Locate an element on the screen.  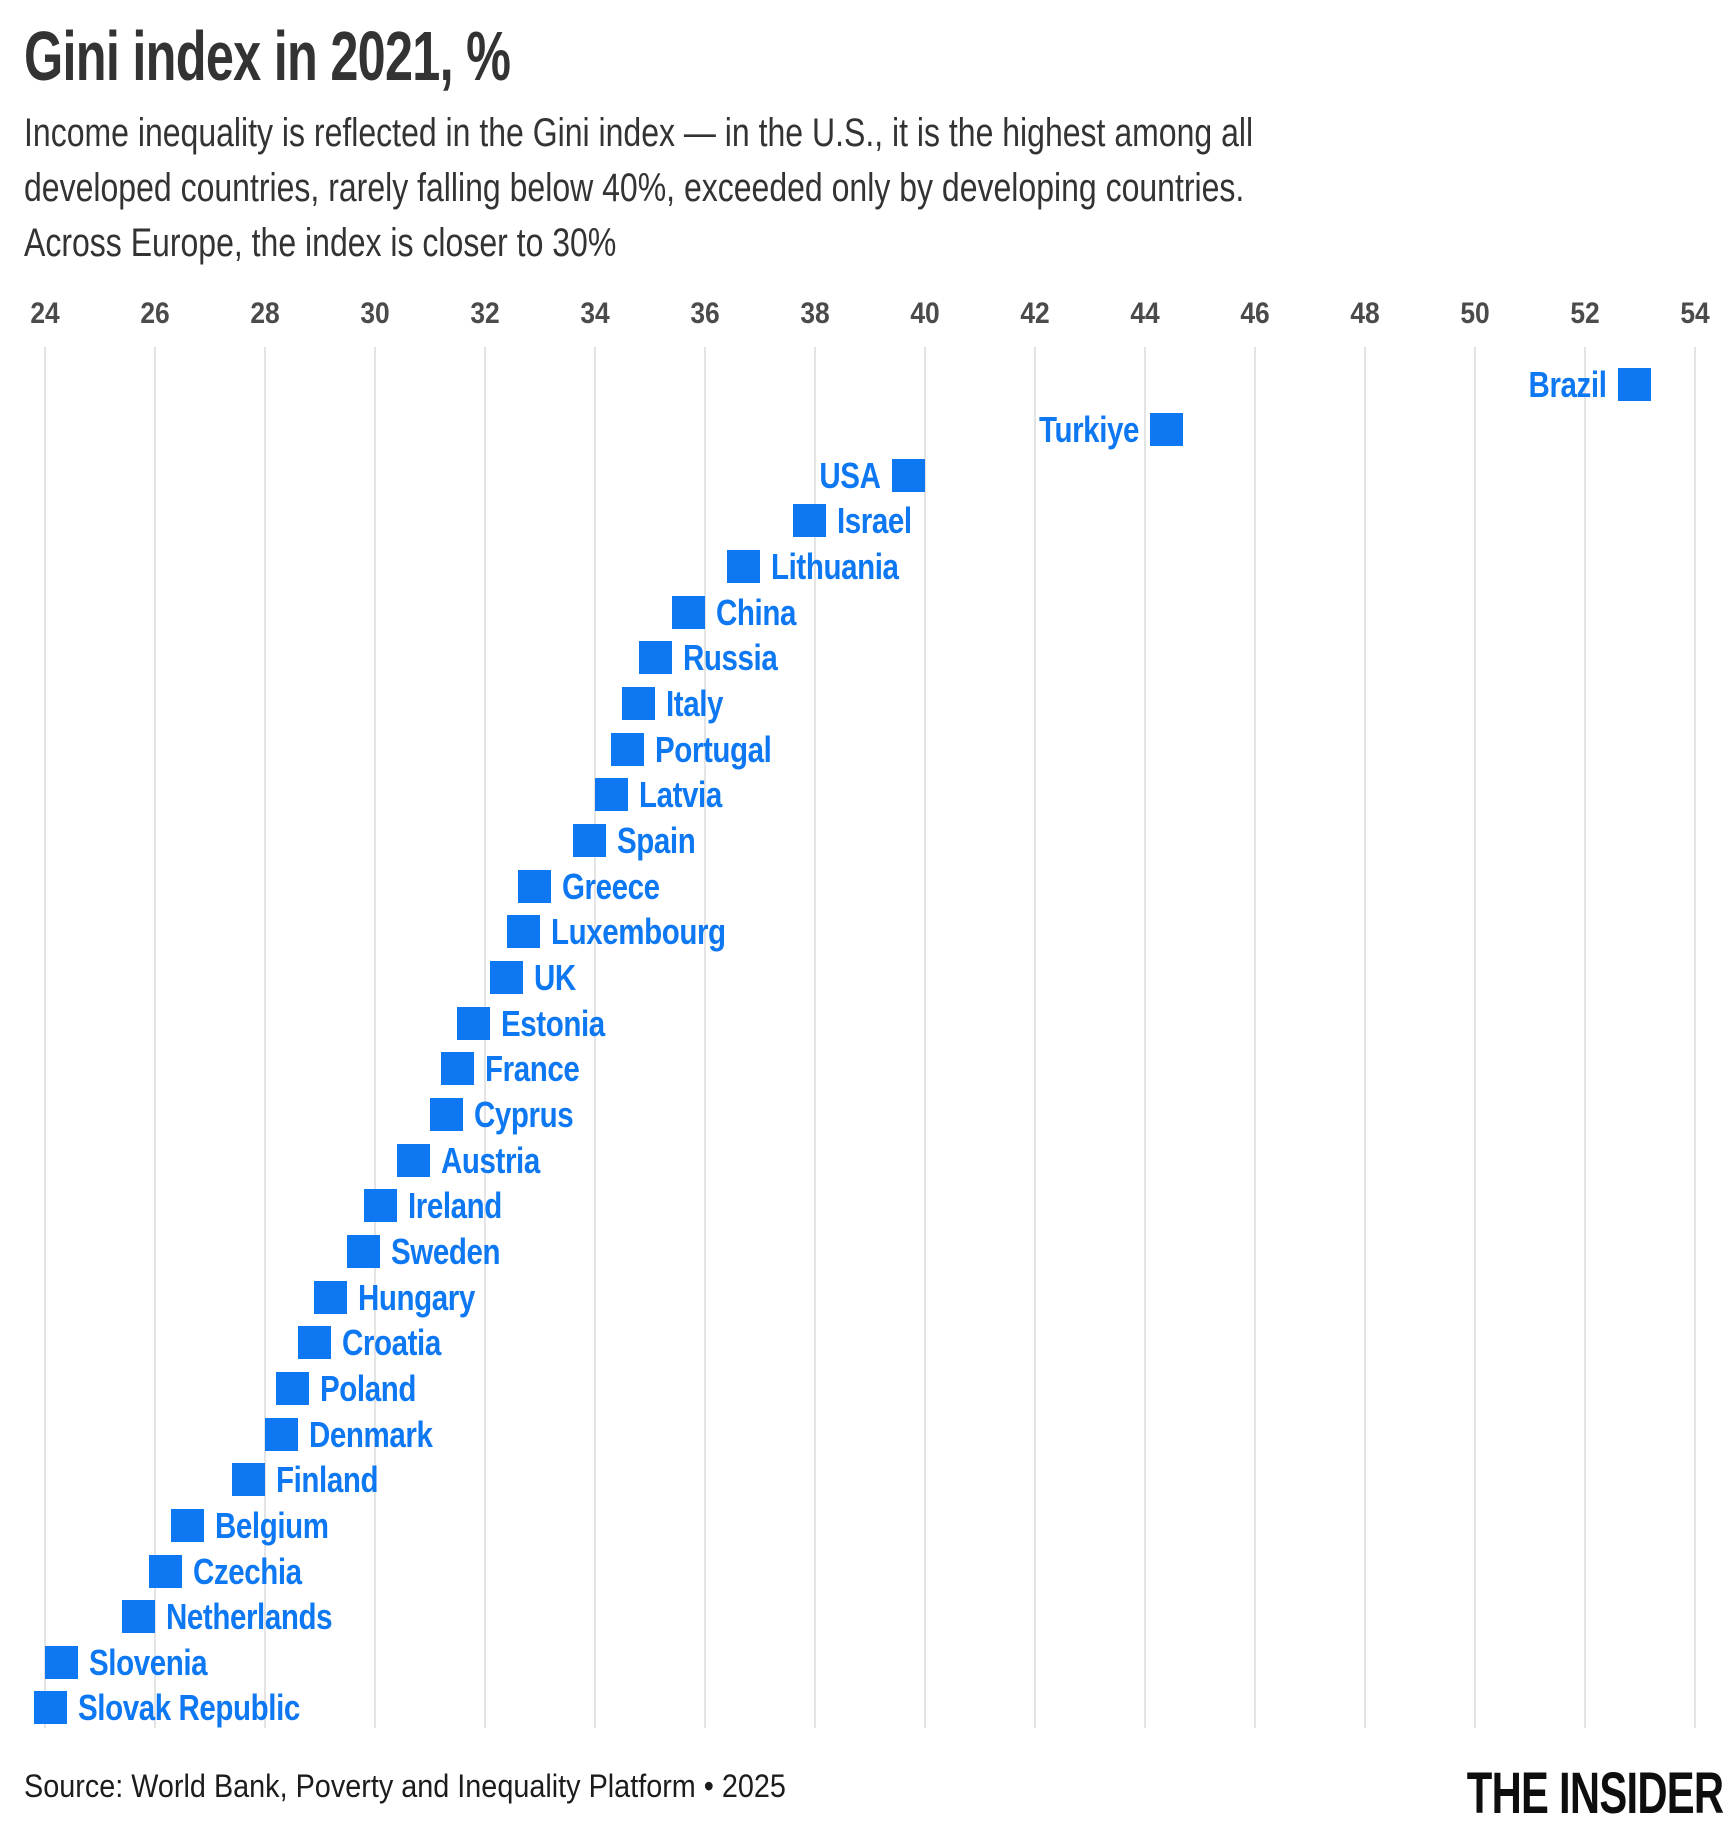
country-label-croatia: Croatia is located at coordinates (391, 1343).